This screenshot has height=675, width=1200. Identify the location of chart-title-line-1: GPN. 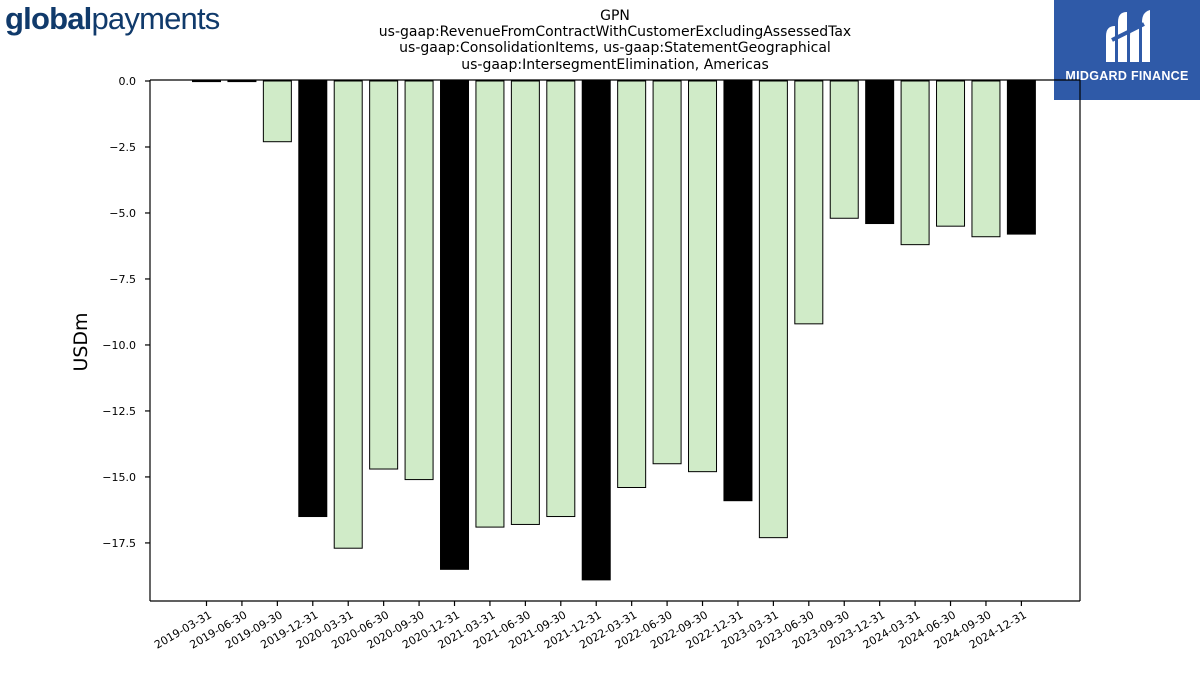
(615, 16).